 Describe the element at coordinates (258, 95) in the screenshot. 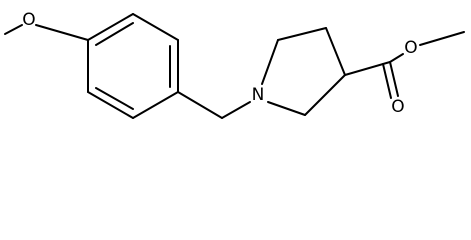

I see `atom-label: N` at that location.